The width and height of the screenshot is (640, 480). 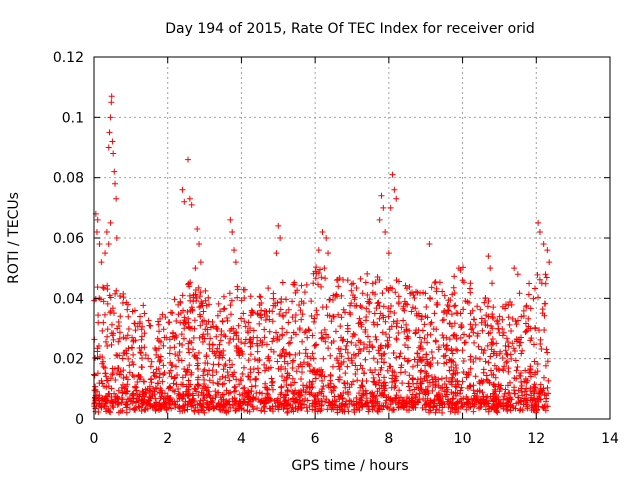 I want to click on y-tick-label: 0.12, so click(x=68, y=58).